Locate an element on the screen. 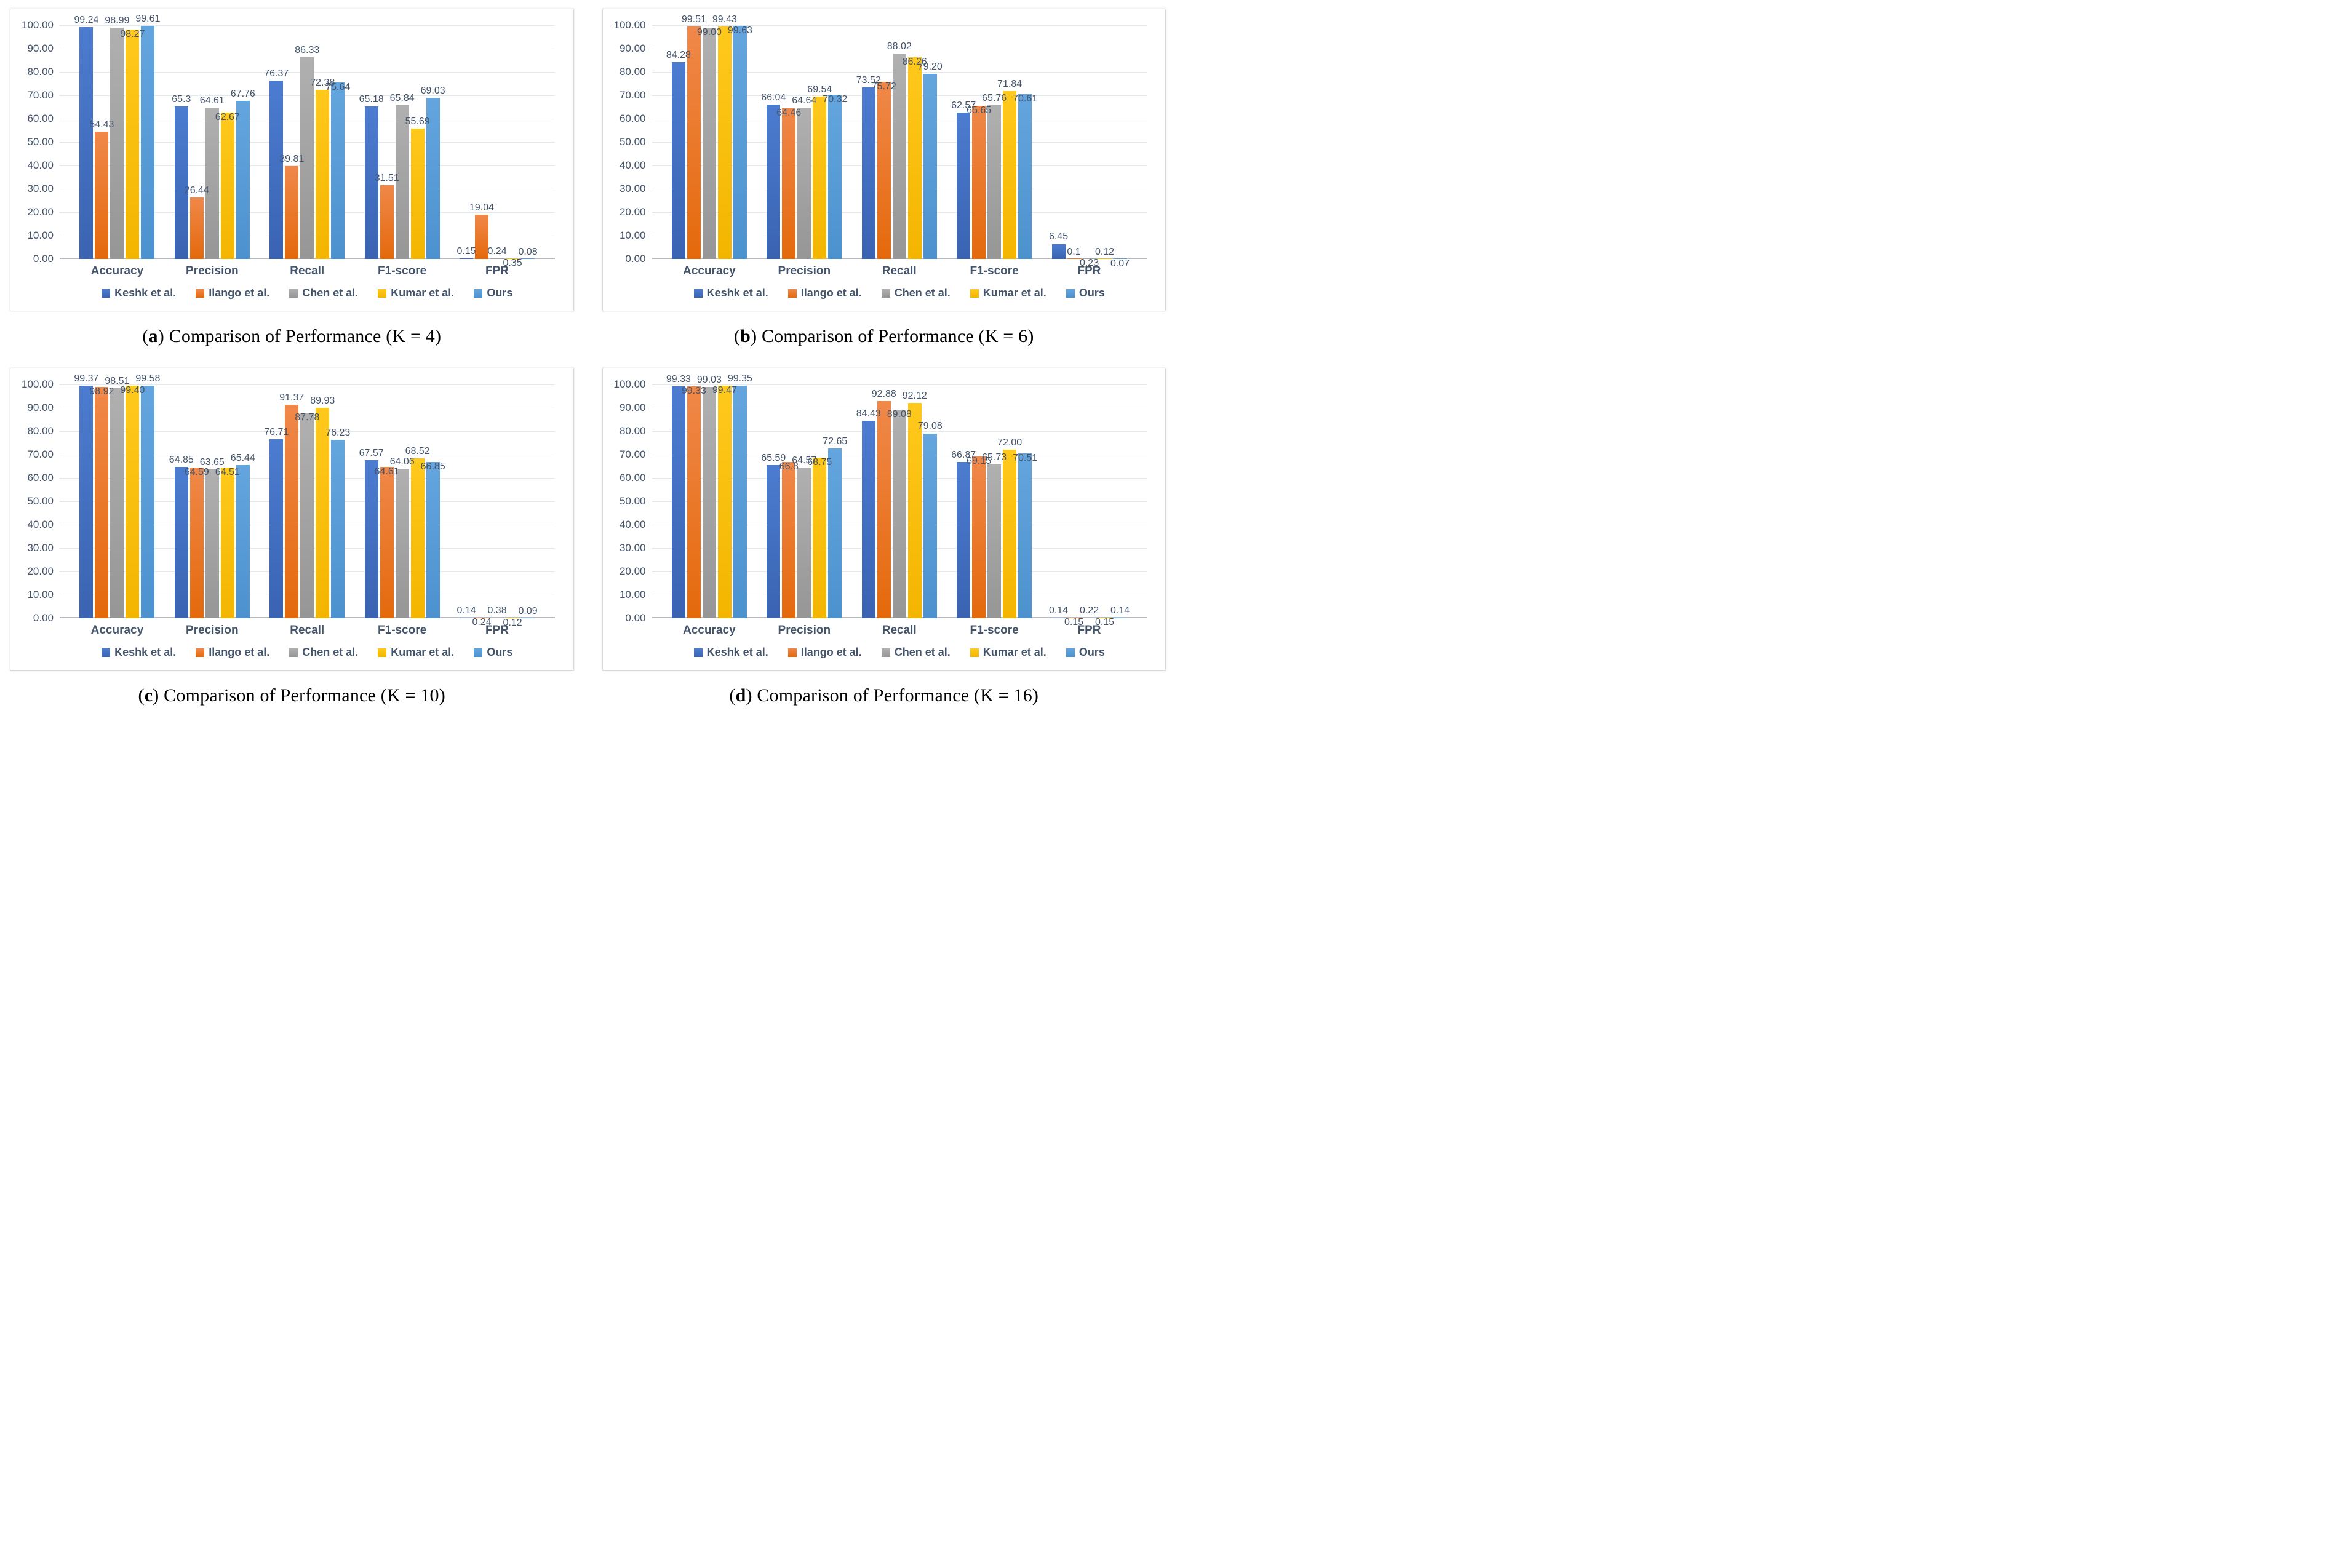 This screenshot has height=1568, width=2352. y-axis-tick-label: 60.00 is located at coordinates (40, 119).